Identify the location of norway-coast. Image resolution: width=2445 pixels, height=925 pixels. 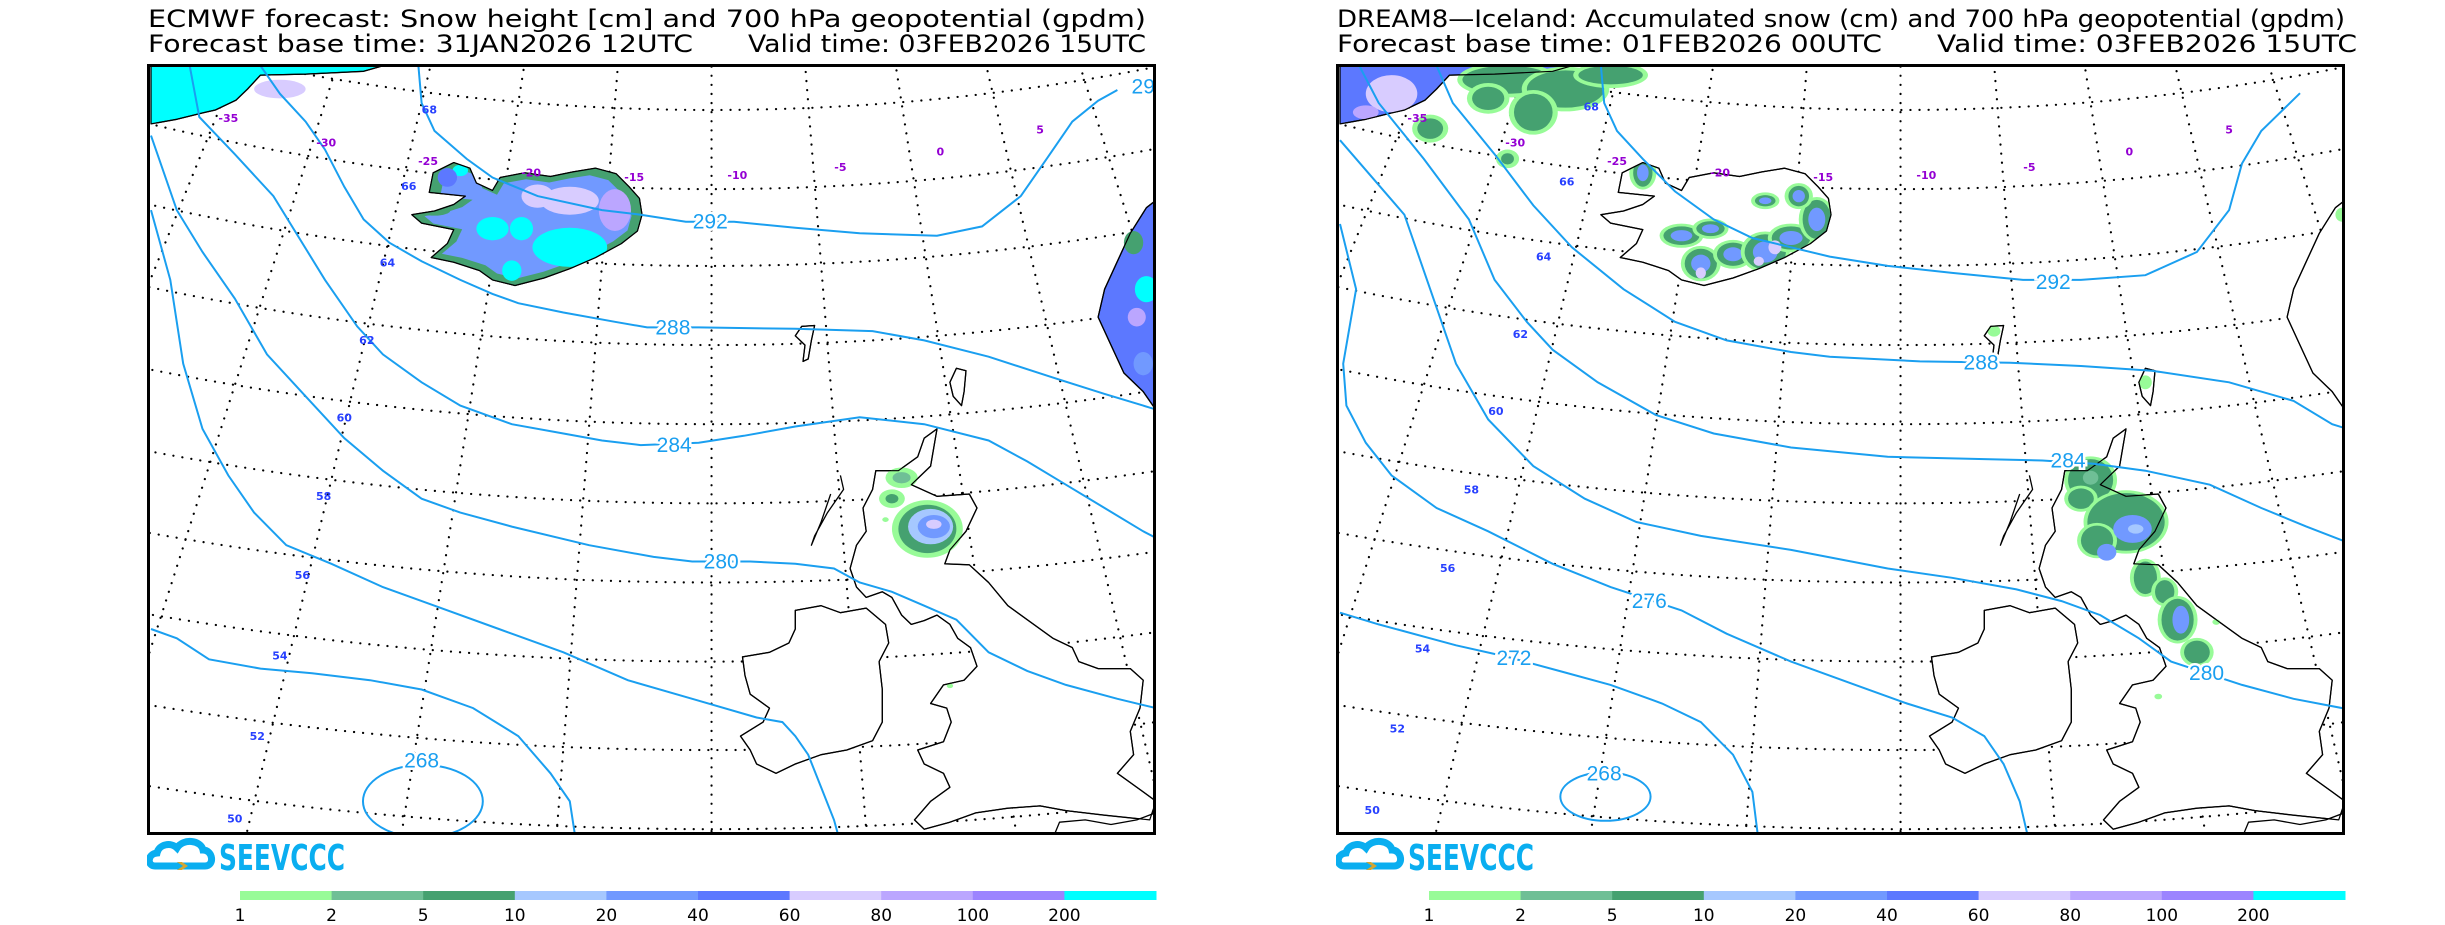
(1125, 304).